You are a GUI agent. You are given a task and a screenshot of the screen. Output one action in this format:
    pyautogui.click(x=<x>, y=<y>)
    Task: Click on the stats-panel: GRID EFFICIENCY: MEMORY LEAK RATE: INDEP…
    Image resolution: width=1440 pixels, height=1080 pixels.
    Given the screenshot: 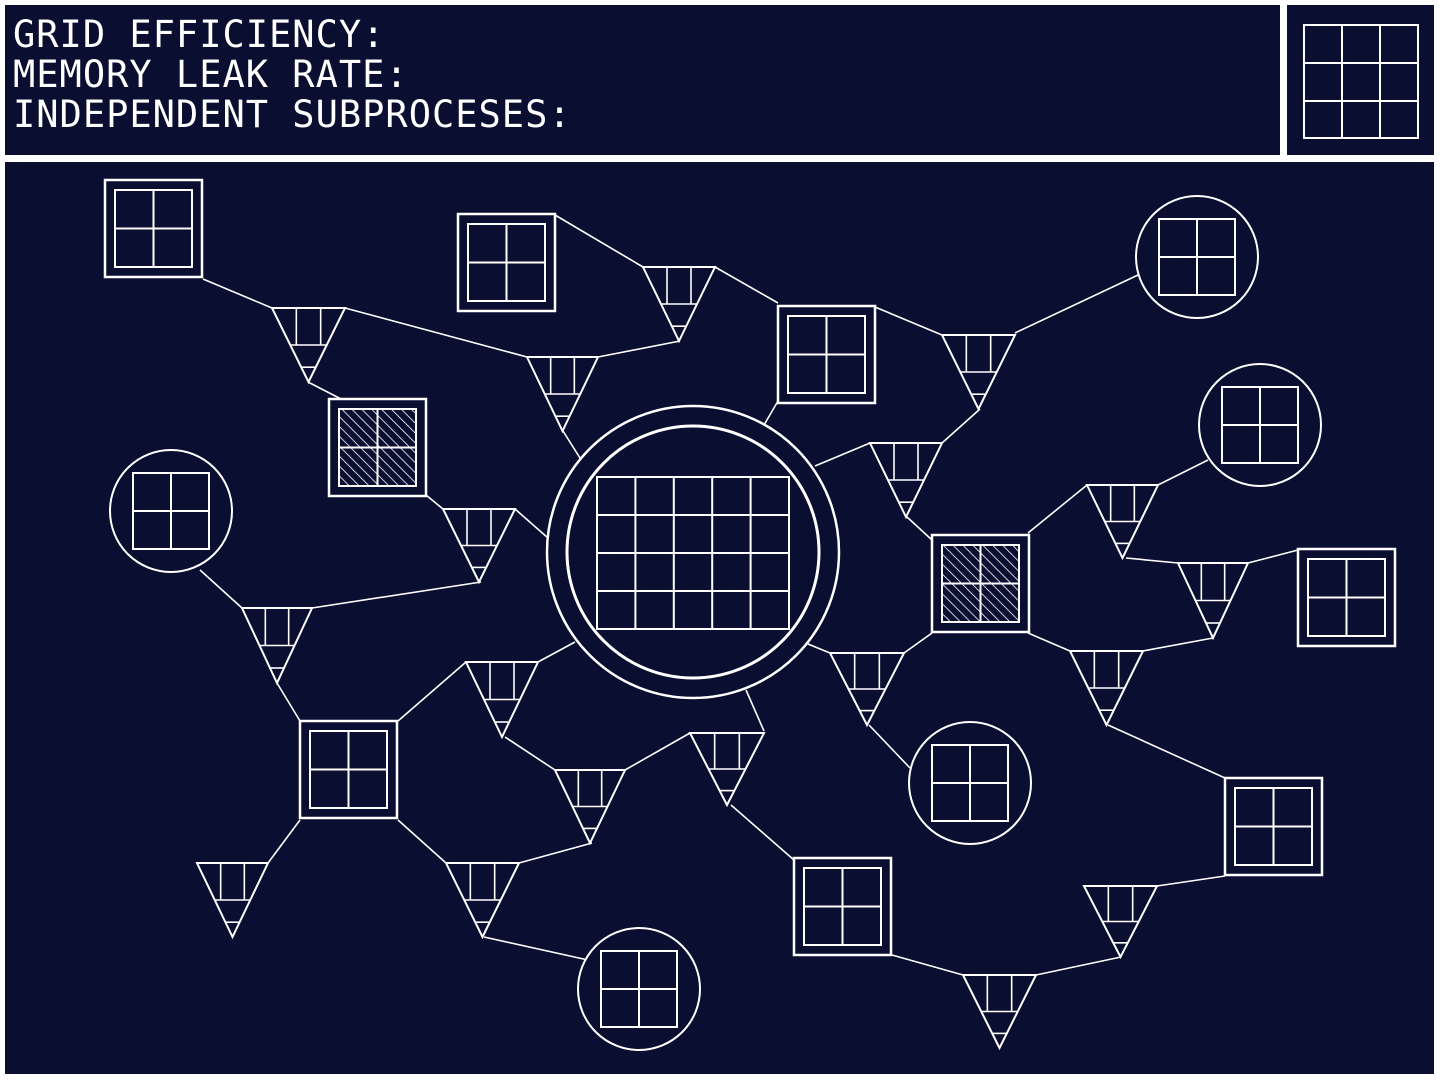 What is the action you would take?
    pyautogui.click(x=642, y=80)
    